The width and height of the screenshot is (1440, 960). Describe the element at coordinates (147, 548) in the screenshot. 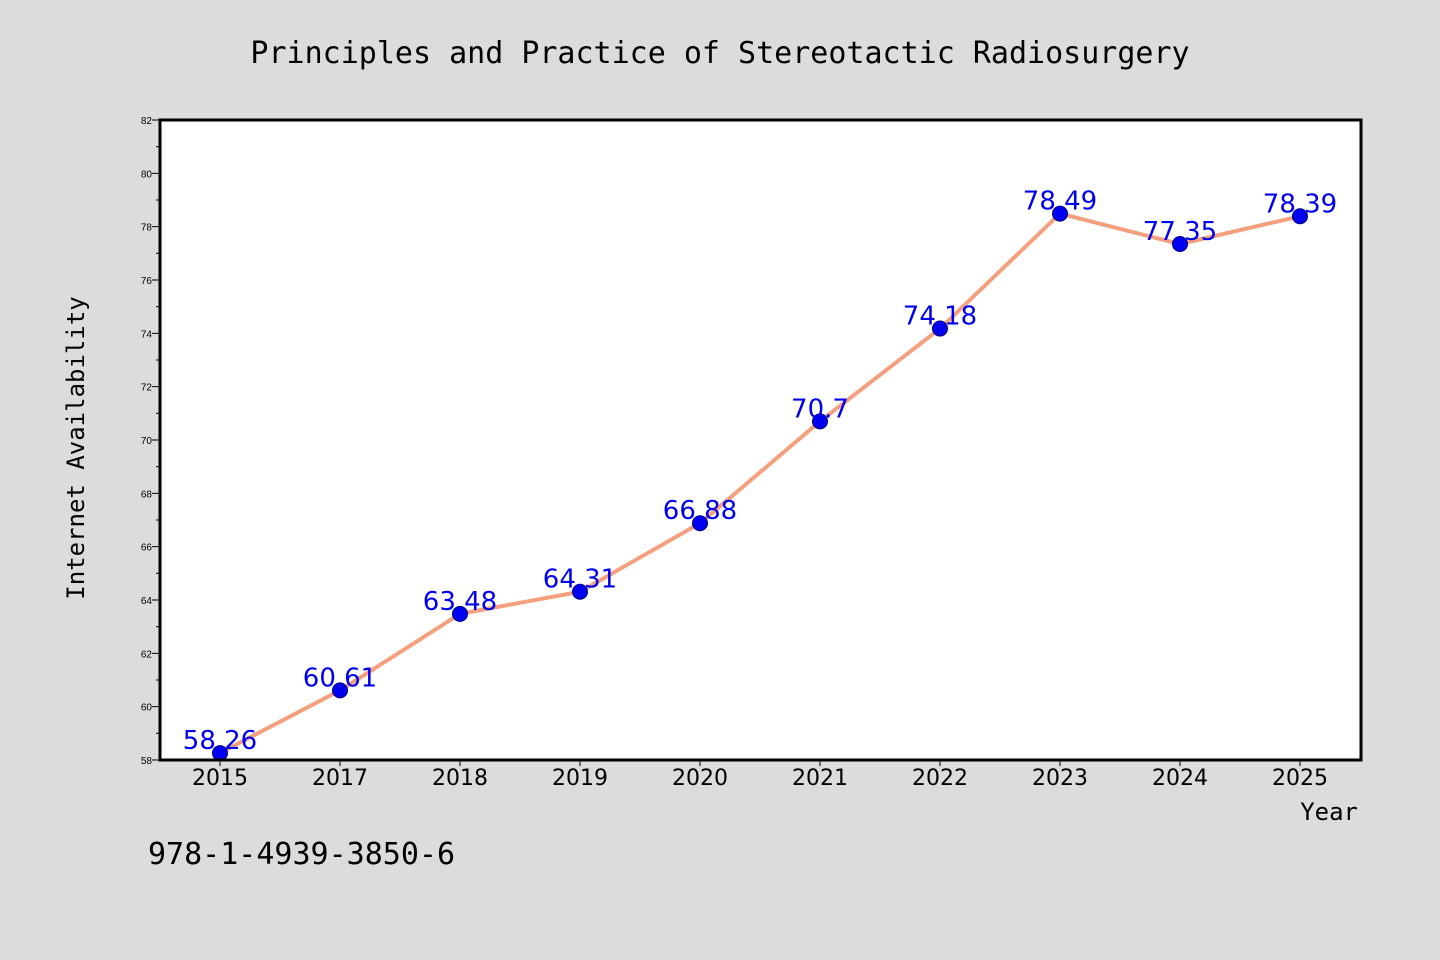

I see `y-tick-label: 66` at that location.